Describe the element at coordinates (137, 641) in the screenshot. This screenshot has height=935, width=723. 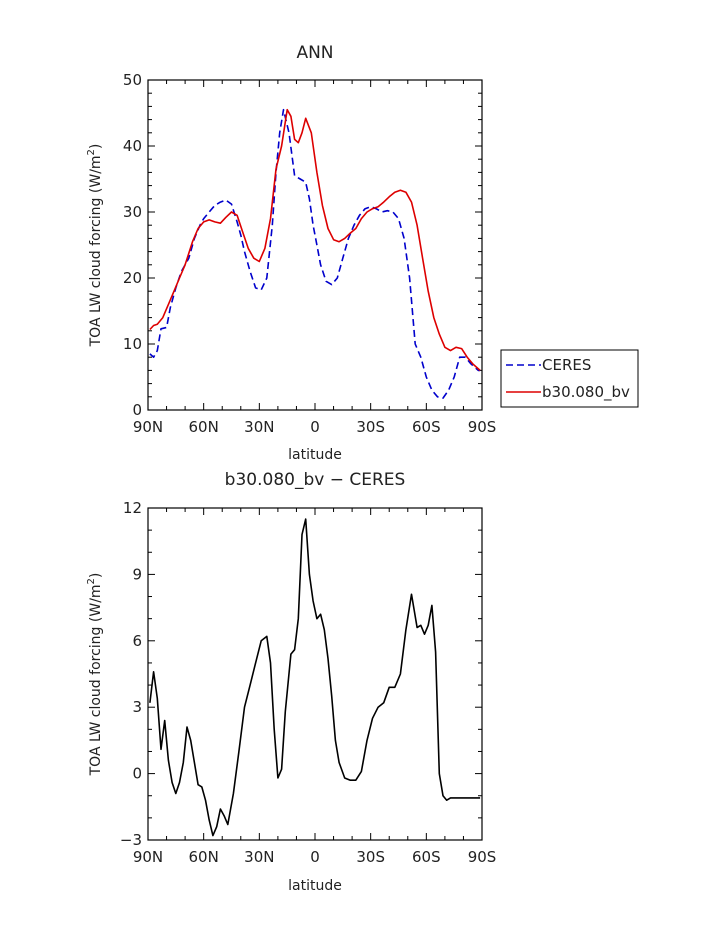
I see `y-tick-label: 6` at that location.